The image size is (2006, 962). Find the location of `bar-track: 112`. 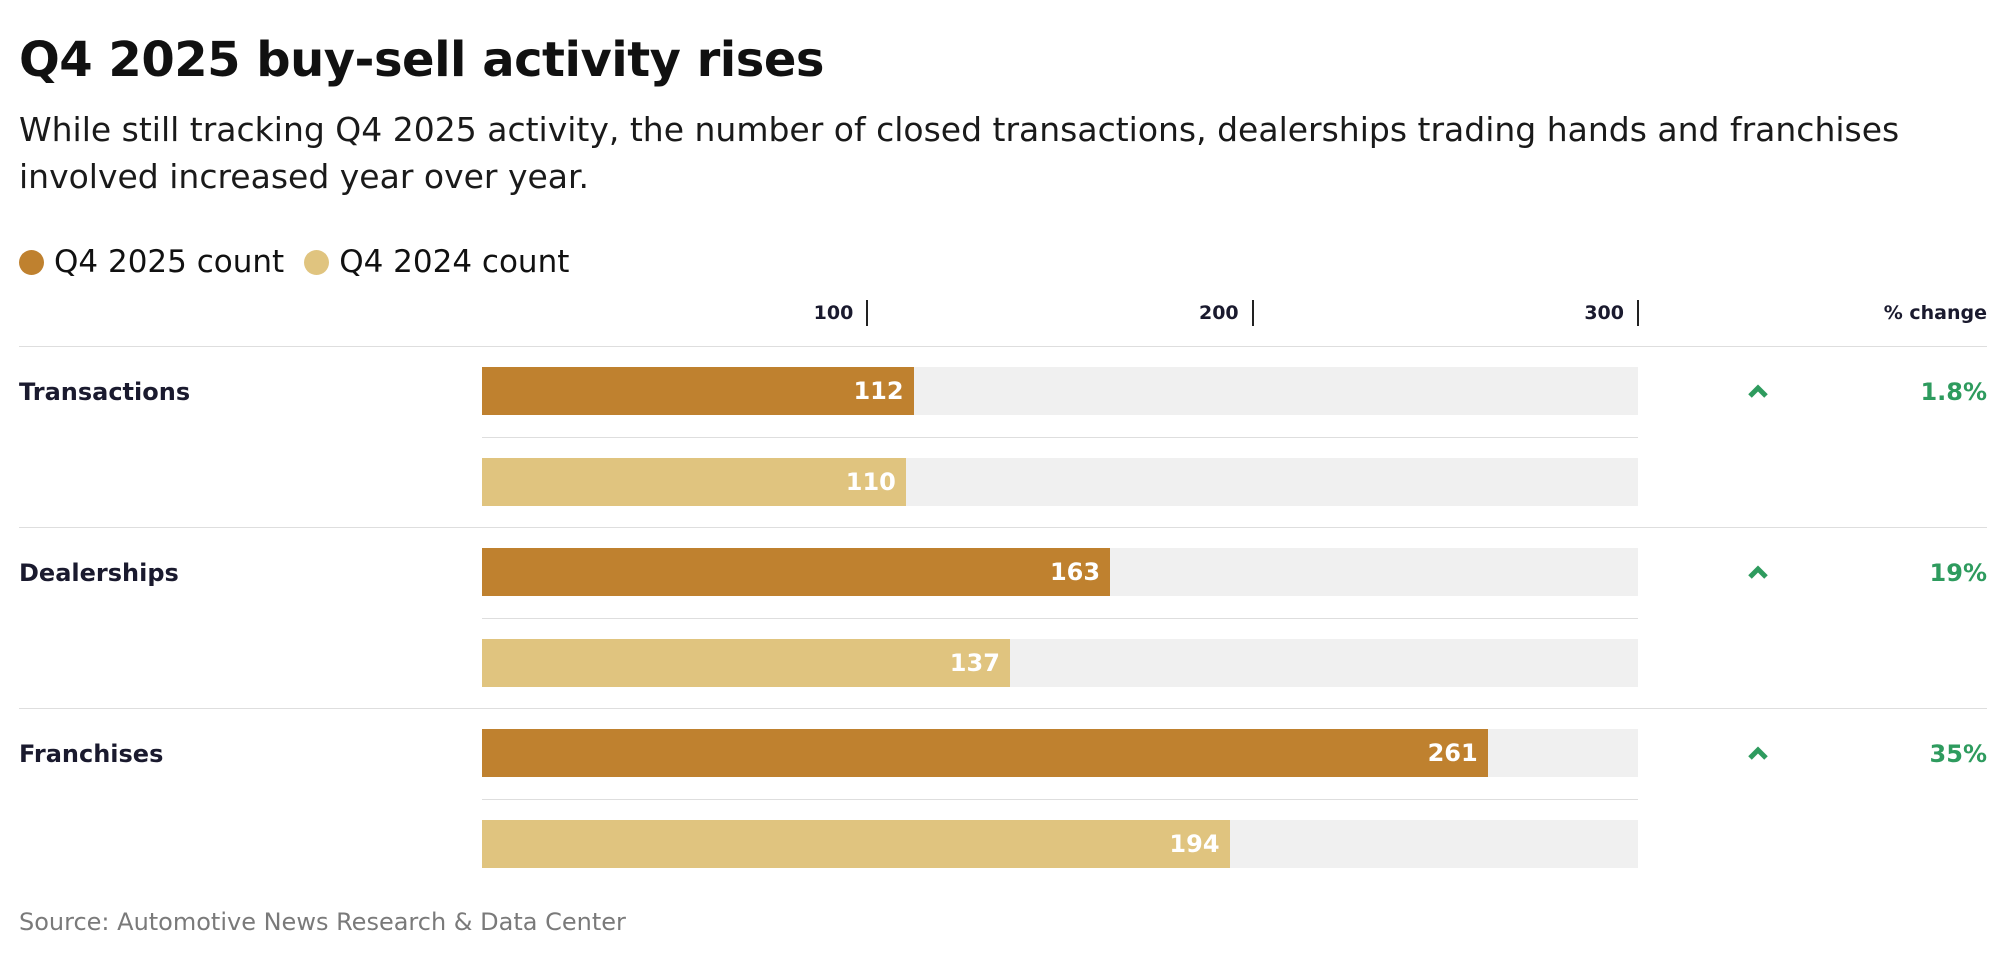

bar-track: 112 is located at coordinates (1060, 391).